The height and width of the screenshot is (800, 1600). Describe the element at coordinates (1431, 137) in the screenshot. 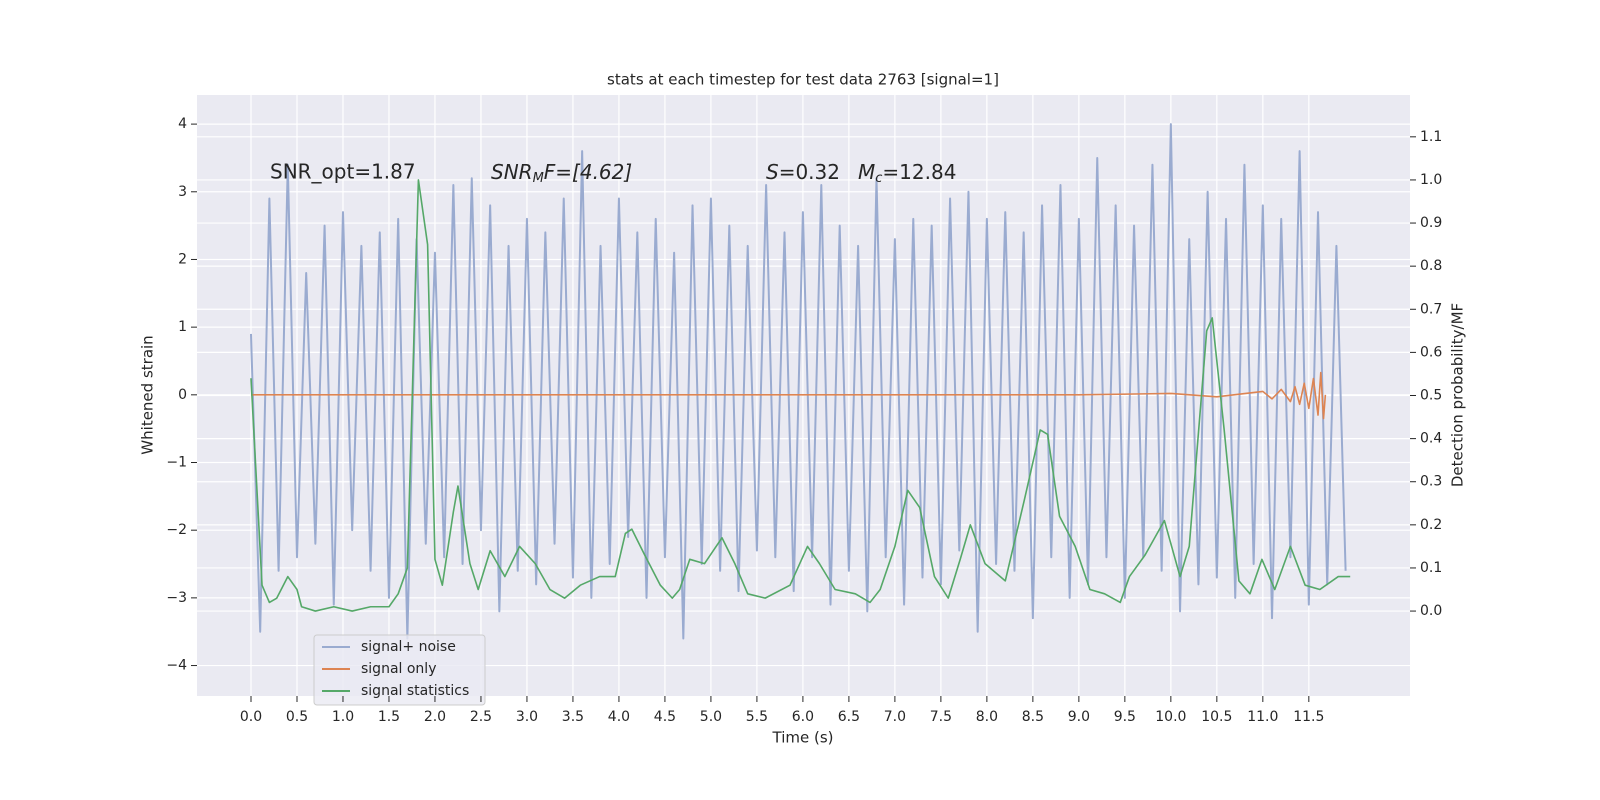

I see `y2-tick-label: 1.1` at that location.